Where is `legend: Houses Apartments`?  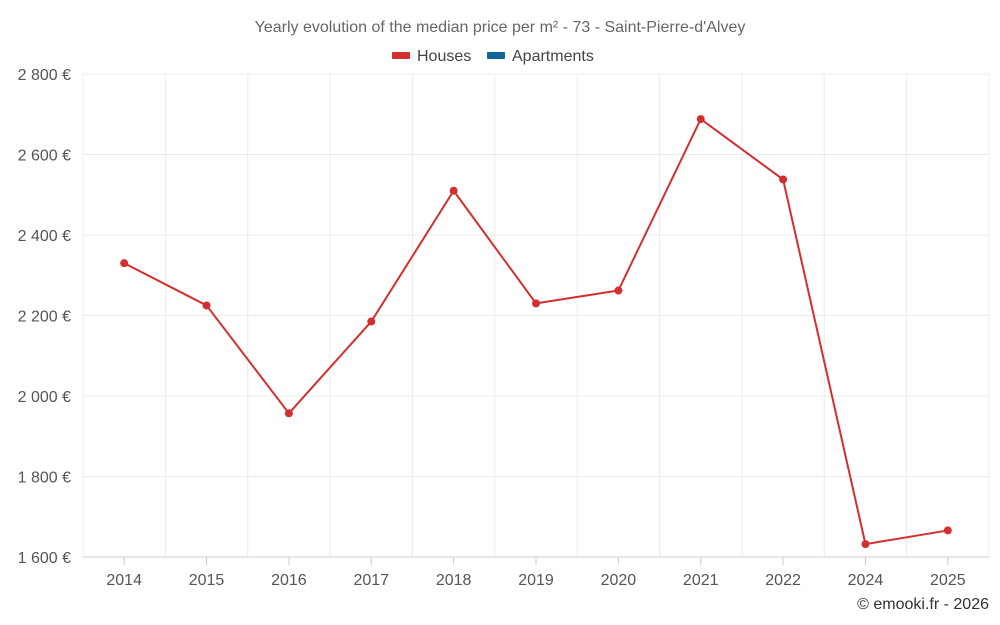
legend: Houses Apartments is located at coordinates (493, 56).